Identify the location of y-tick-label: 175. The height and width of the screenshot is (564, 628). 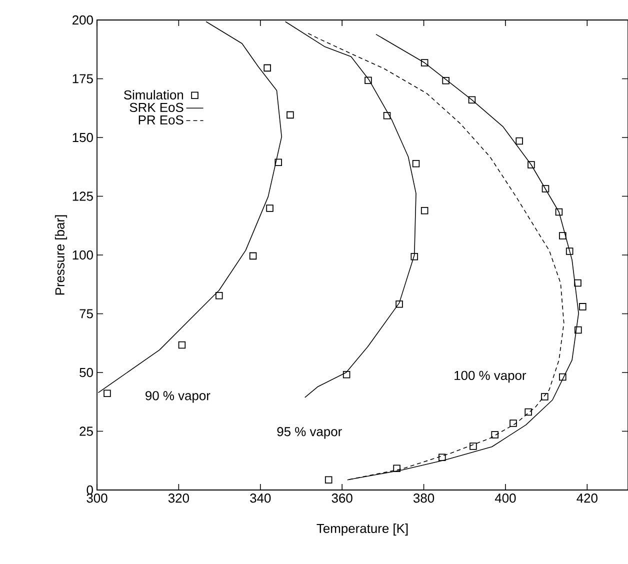
(82, 79).